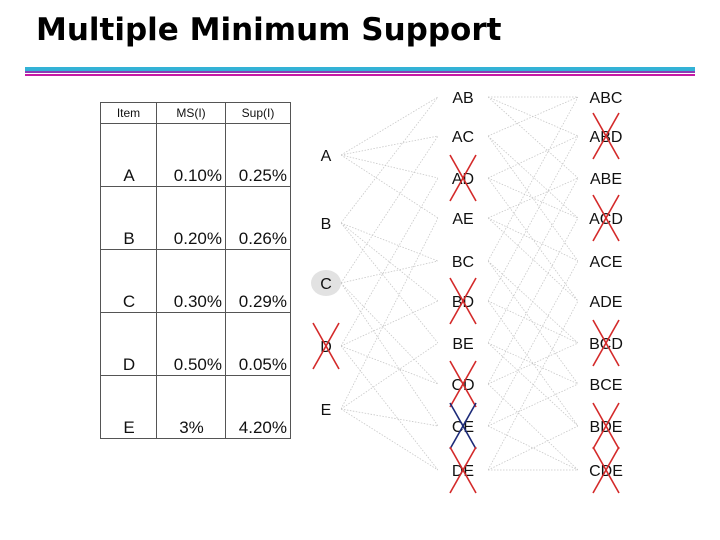 The width and height of the screenshot is (720, 540). I want to click on lattice-node-triple: ABD, so click(606, 136).